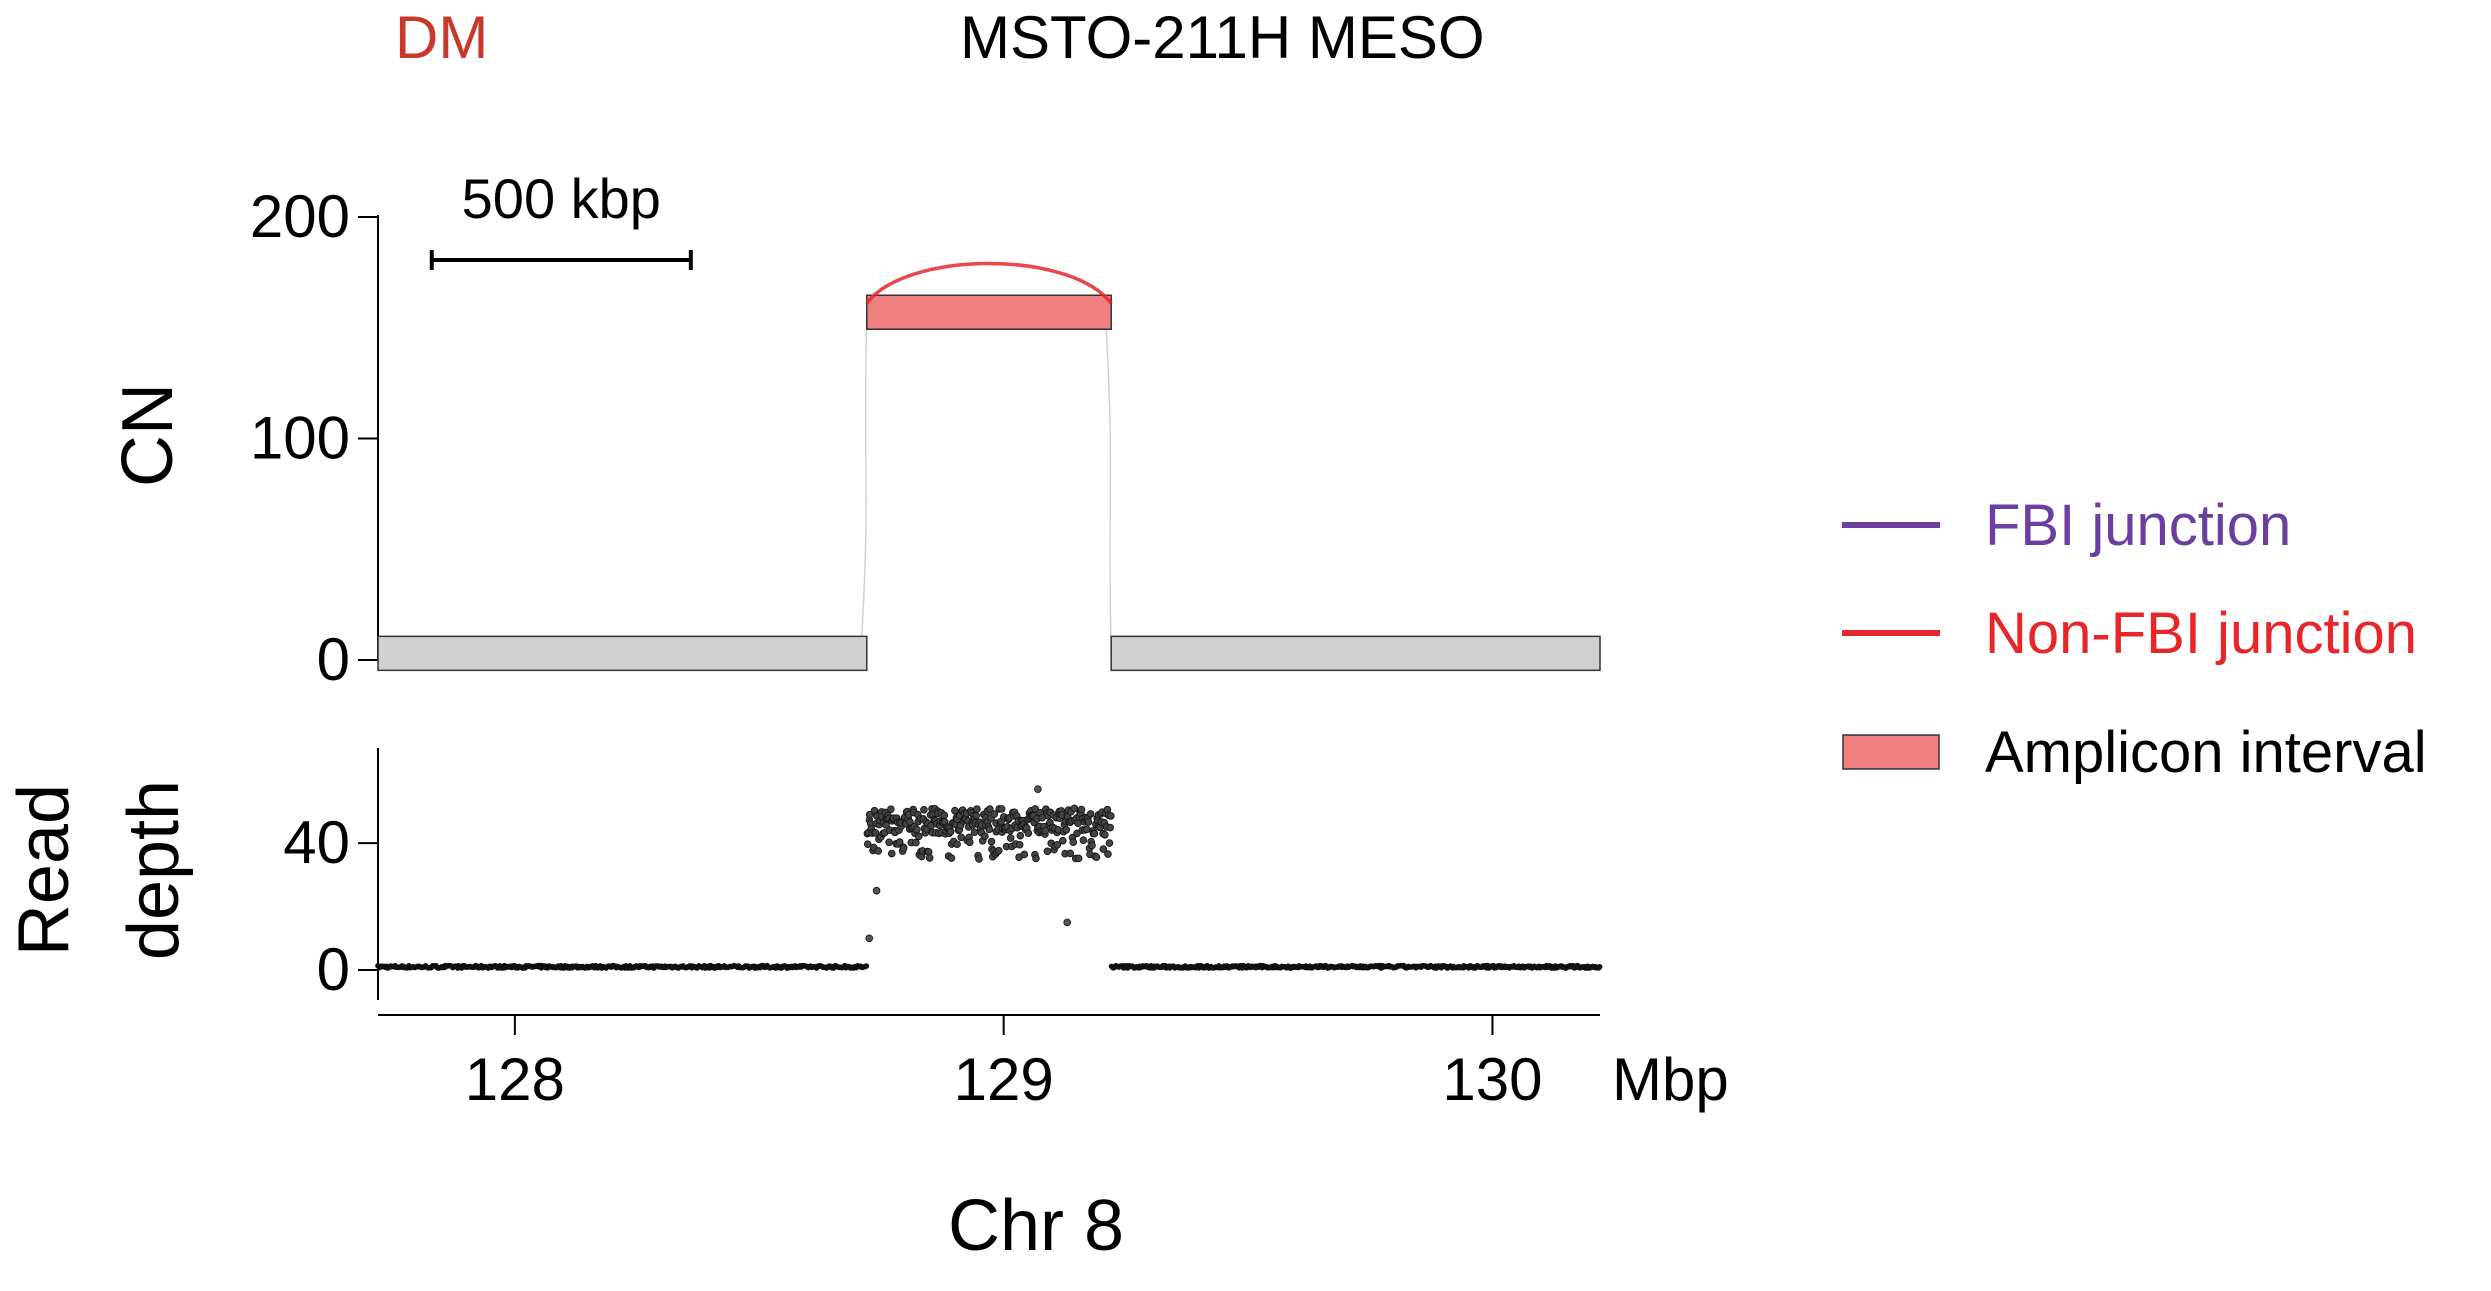  What do you see at coordinates (2201, 633) in the screenshot?
I see `legend-label: Non-FBI junction` at bounding box center [2201, 633].